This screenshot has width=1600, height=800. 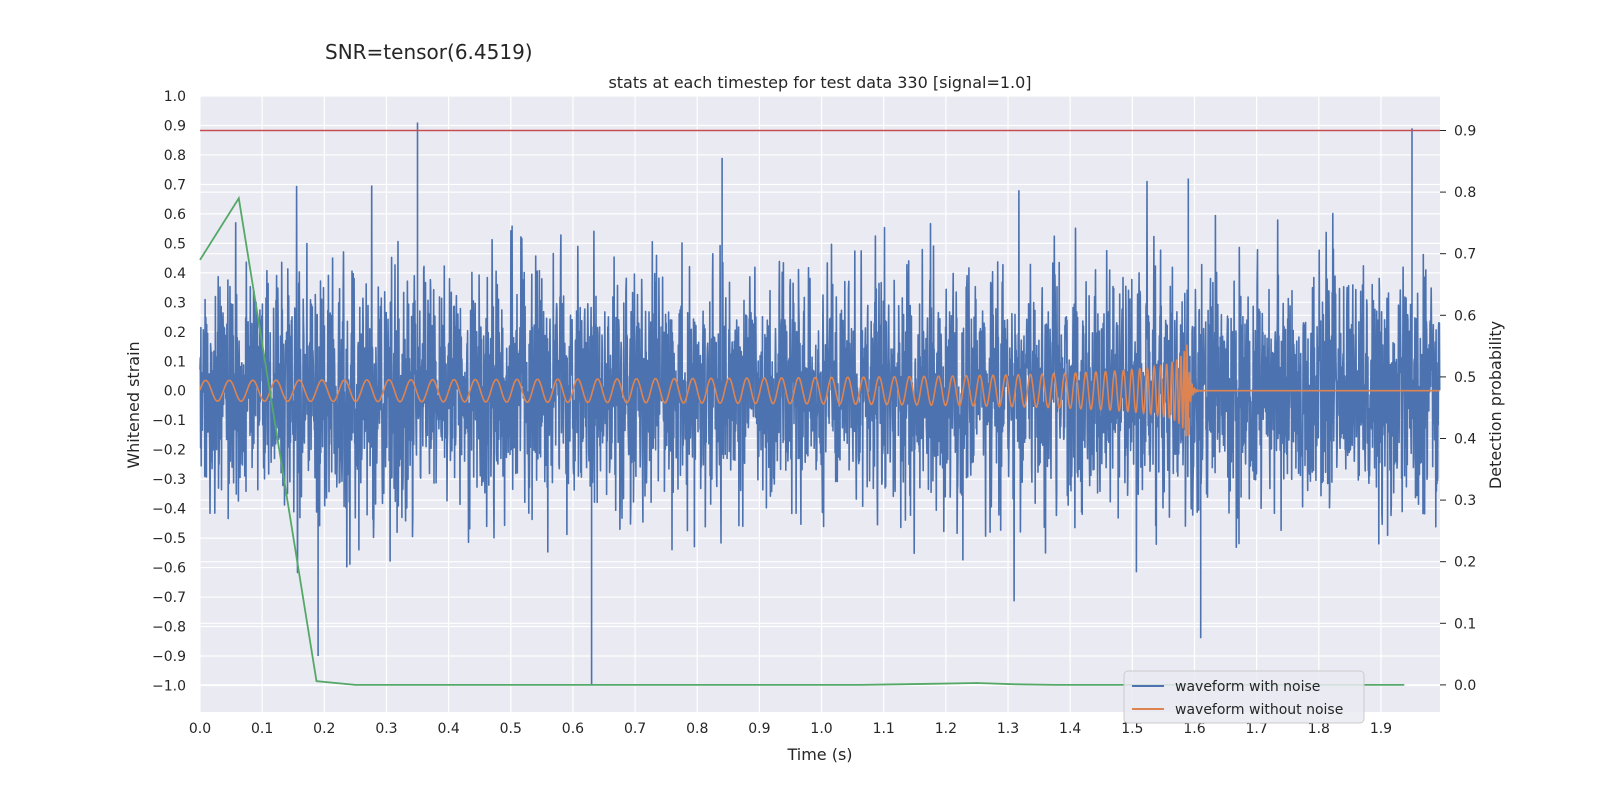 What do you see at coordinates (1465, 624) in the screenshot?
I see `y-right-tick-label: 0.1` at bounding box center [1465, 624].